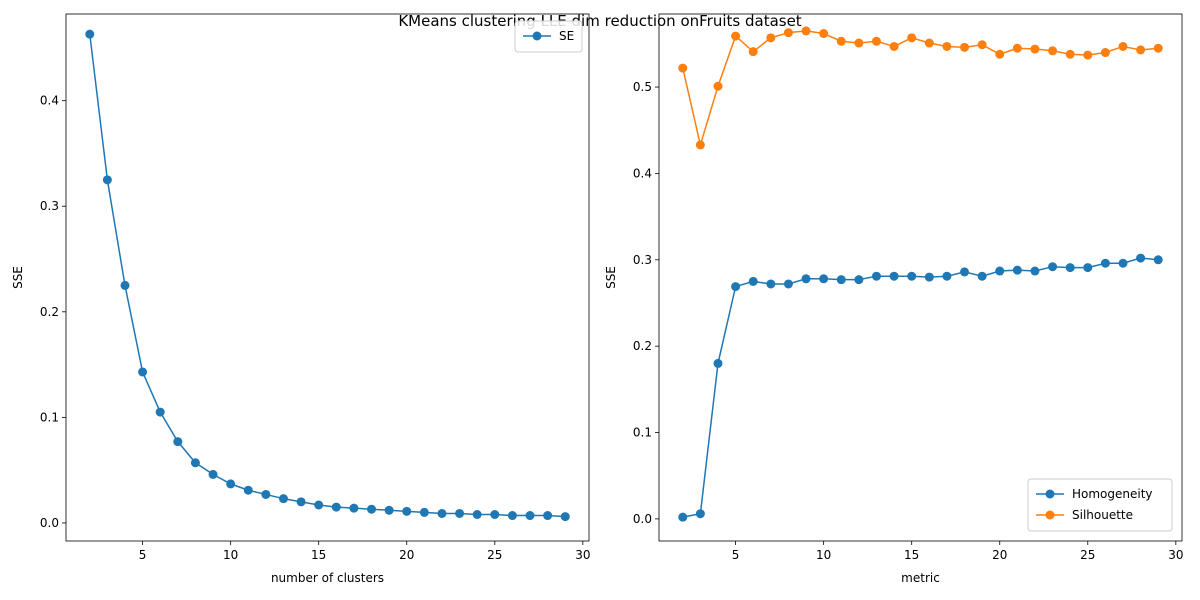  Describe the element at coordinates (920, 578) in the screenshot. I see `x-axis-label: metric` at that location.